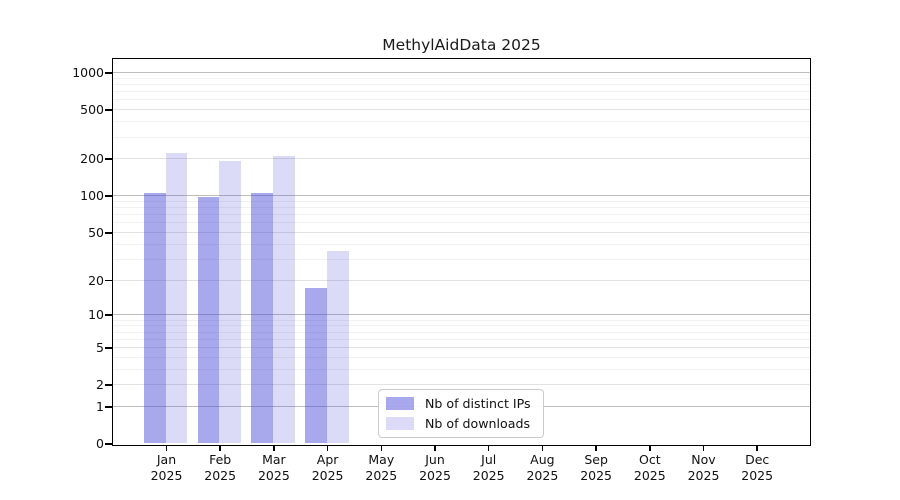 The height and width of the screenshot is (500, 900). What do you see at coordinates (100, 444) in the screenshot?
I see `y-tick-label: 0` at bounding box center [100, 444].